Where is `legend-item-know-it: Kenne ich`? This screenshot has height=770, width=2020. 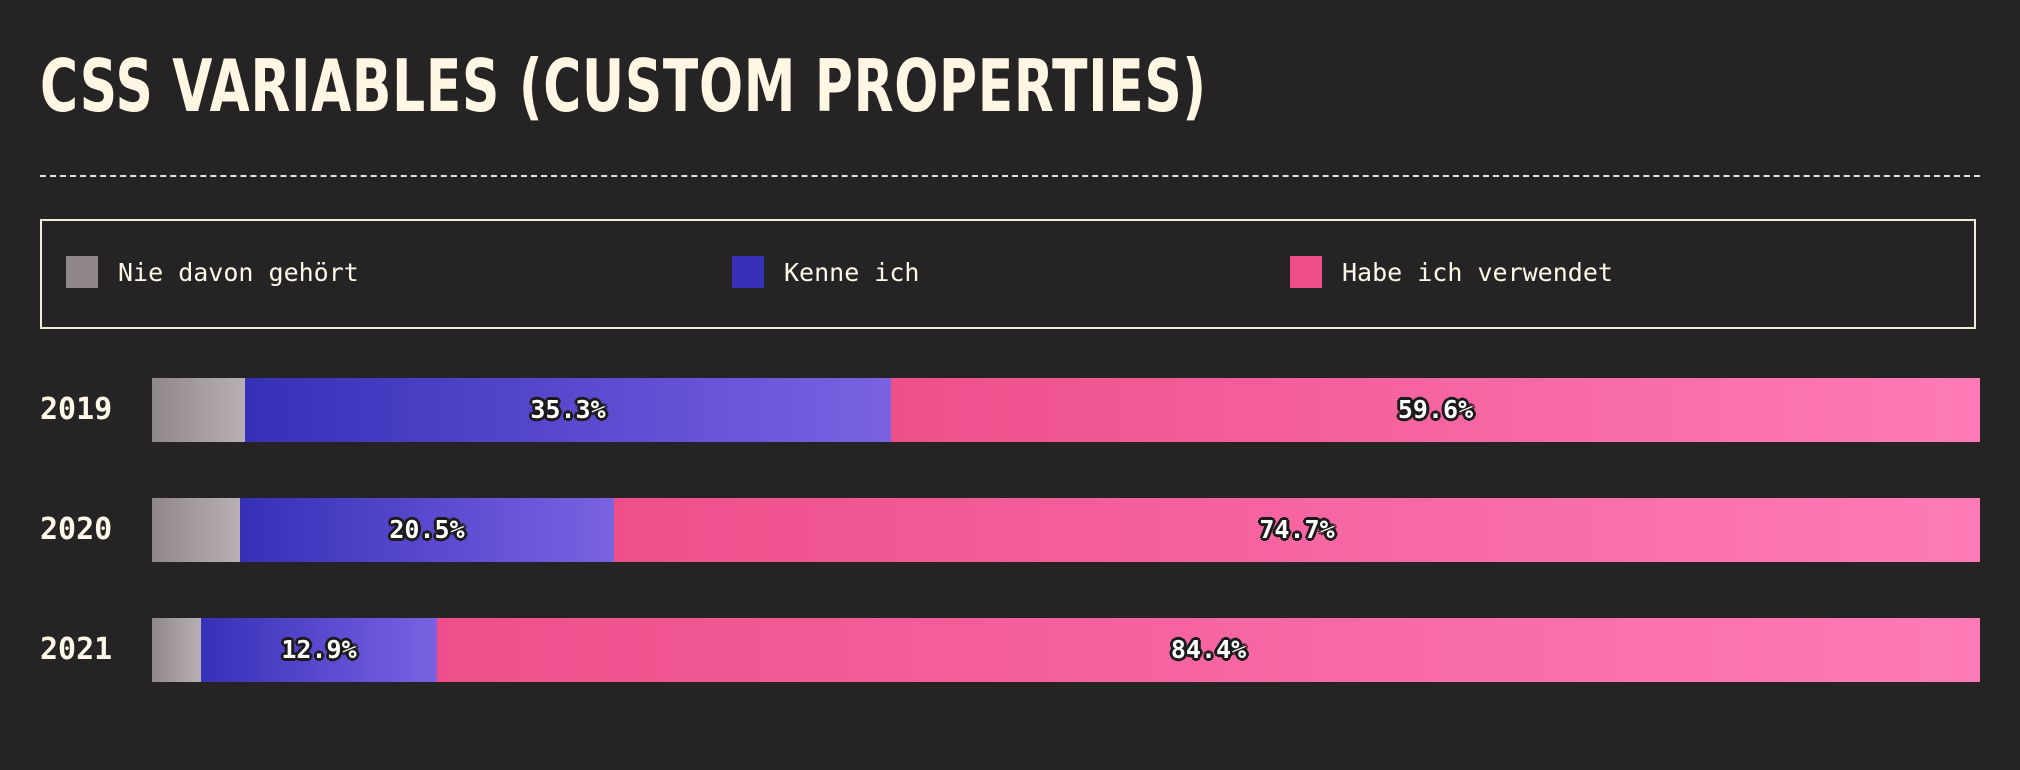
legend-item-know-it: Kenne ich is located at coordinates (825, 272).